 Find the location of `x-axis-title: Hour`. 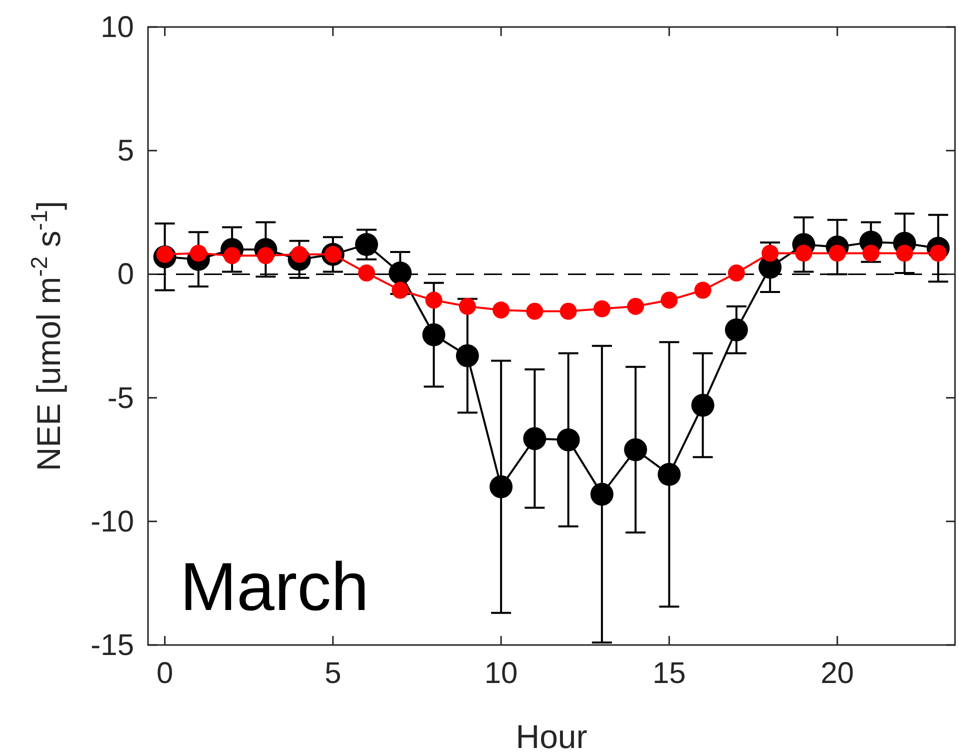

x-axis-title: Hour is located at coordinates (552, 736).